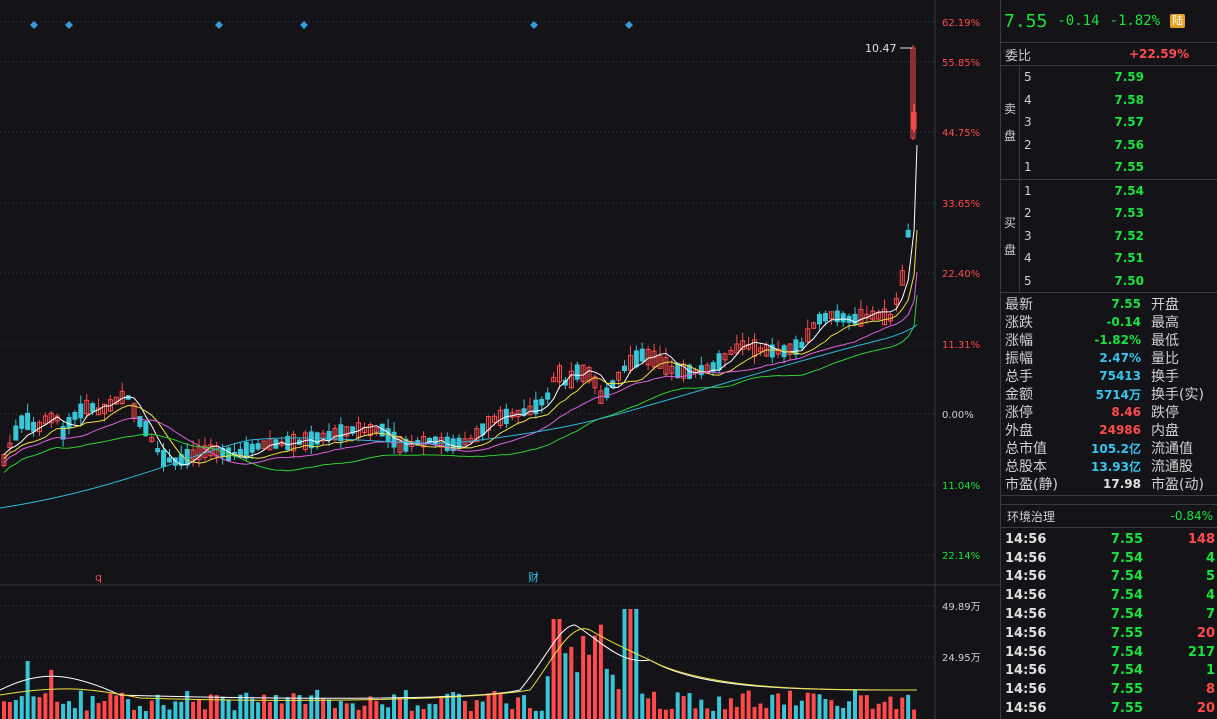 The image size is (1217, 719). I want to click on stat-label-secondary: 量比, so click(1165, 359).